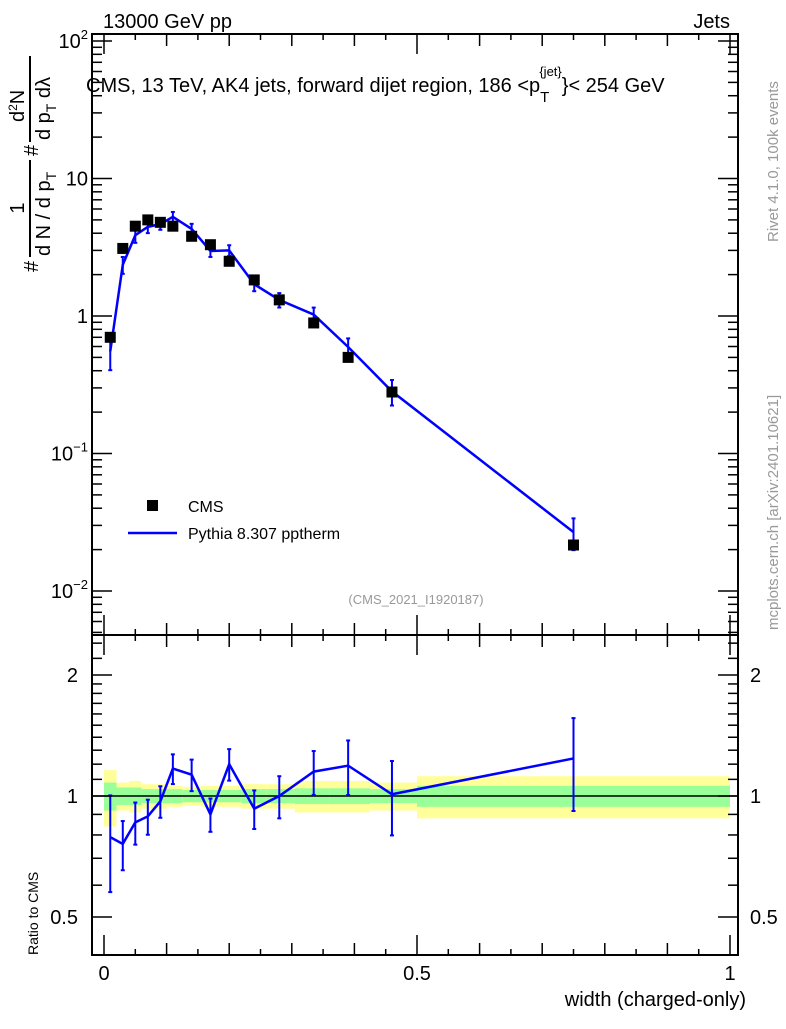 This screenshot has height=1029, width=786. What do you see at coordinates (32, 266) in the screenshot?
I see `y-label-hash-1: #` at bounding box center [32, 266].